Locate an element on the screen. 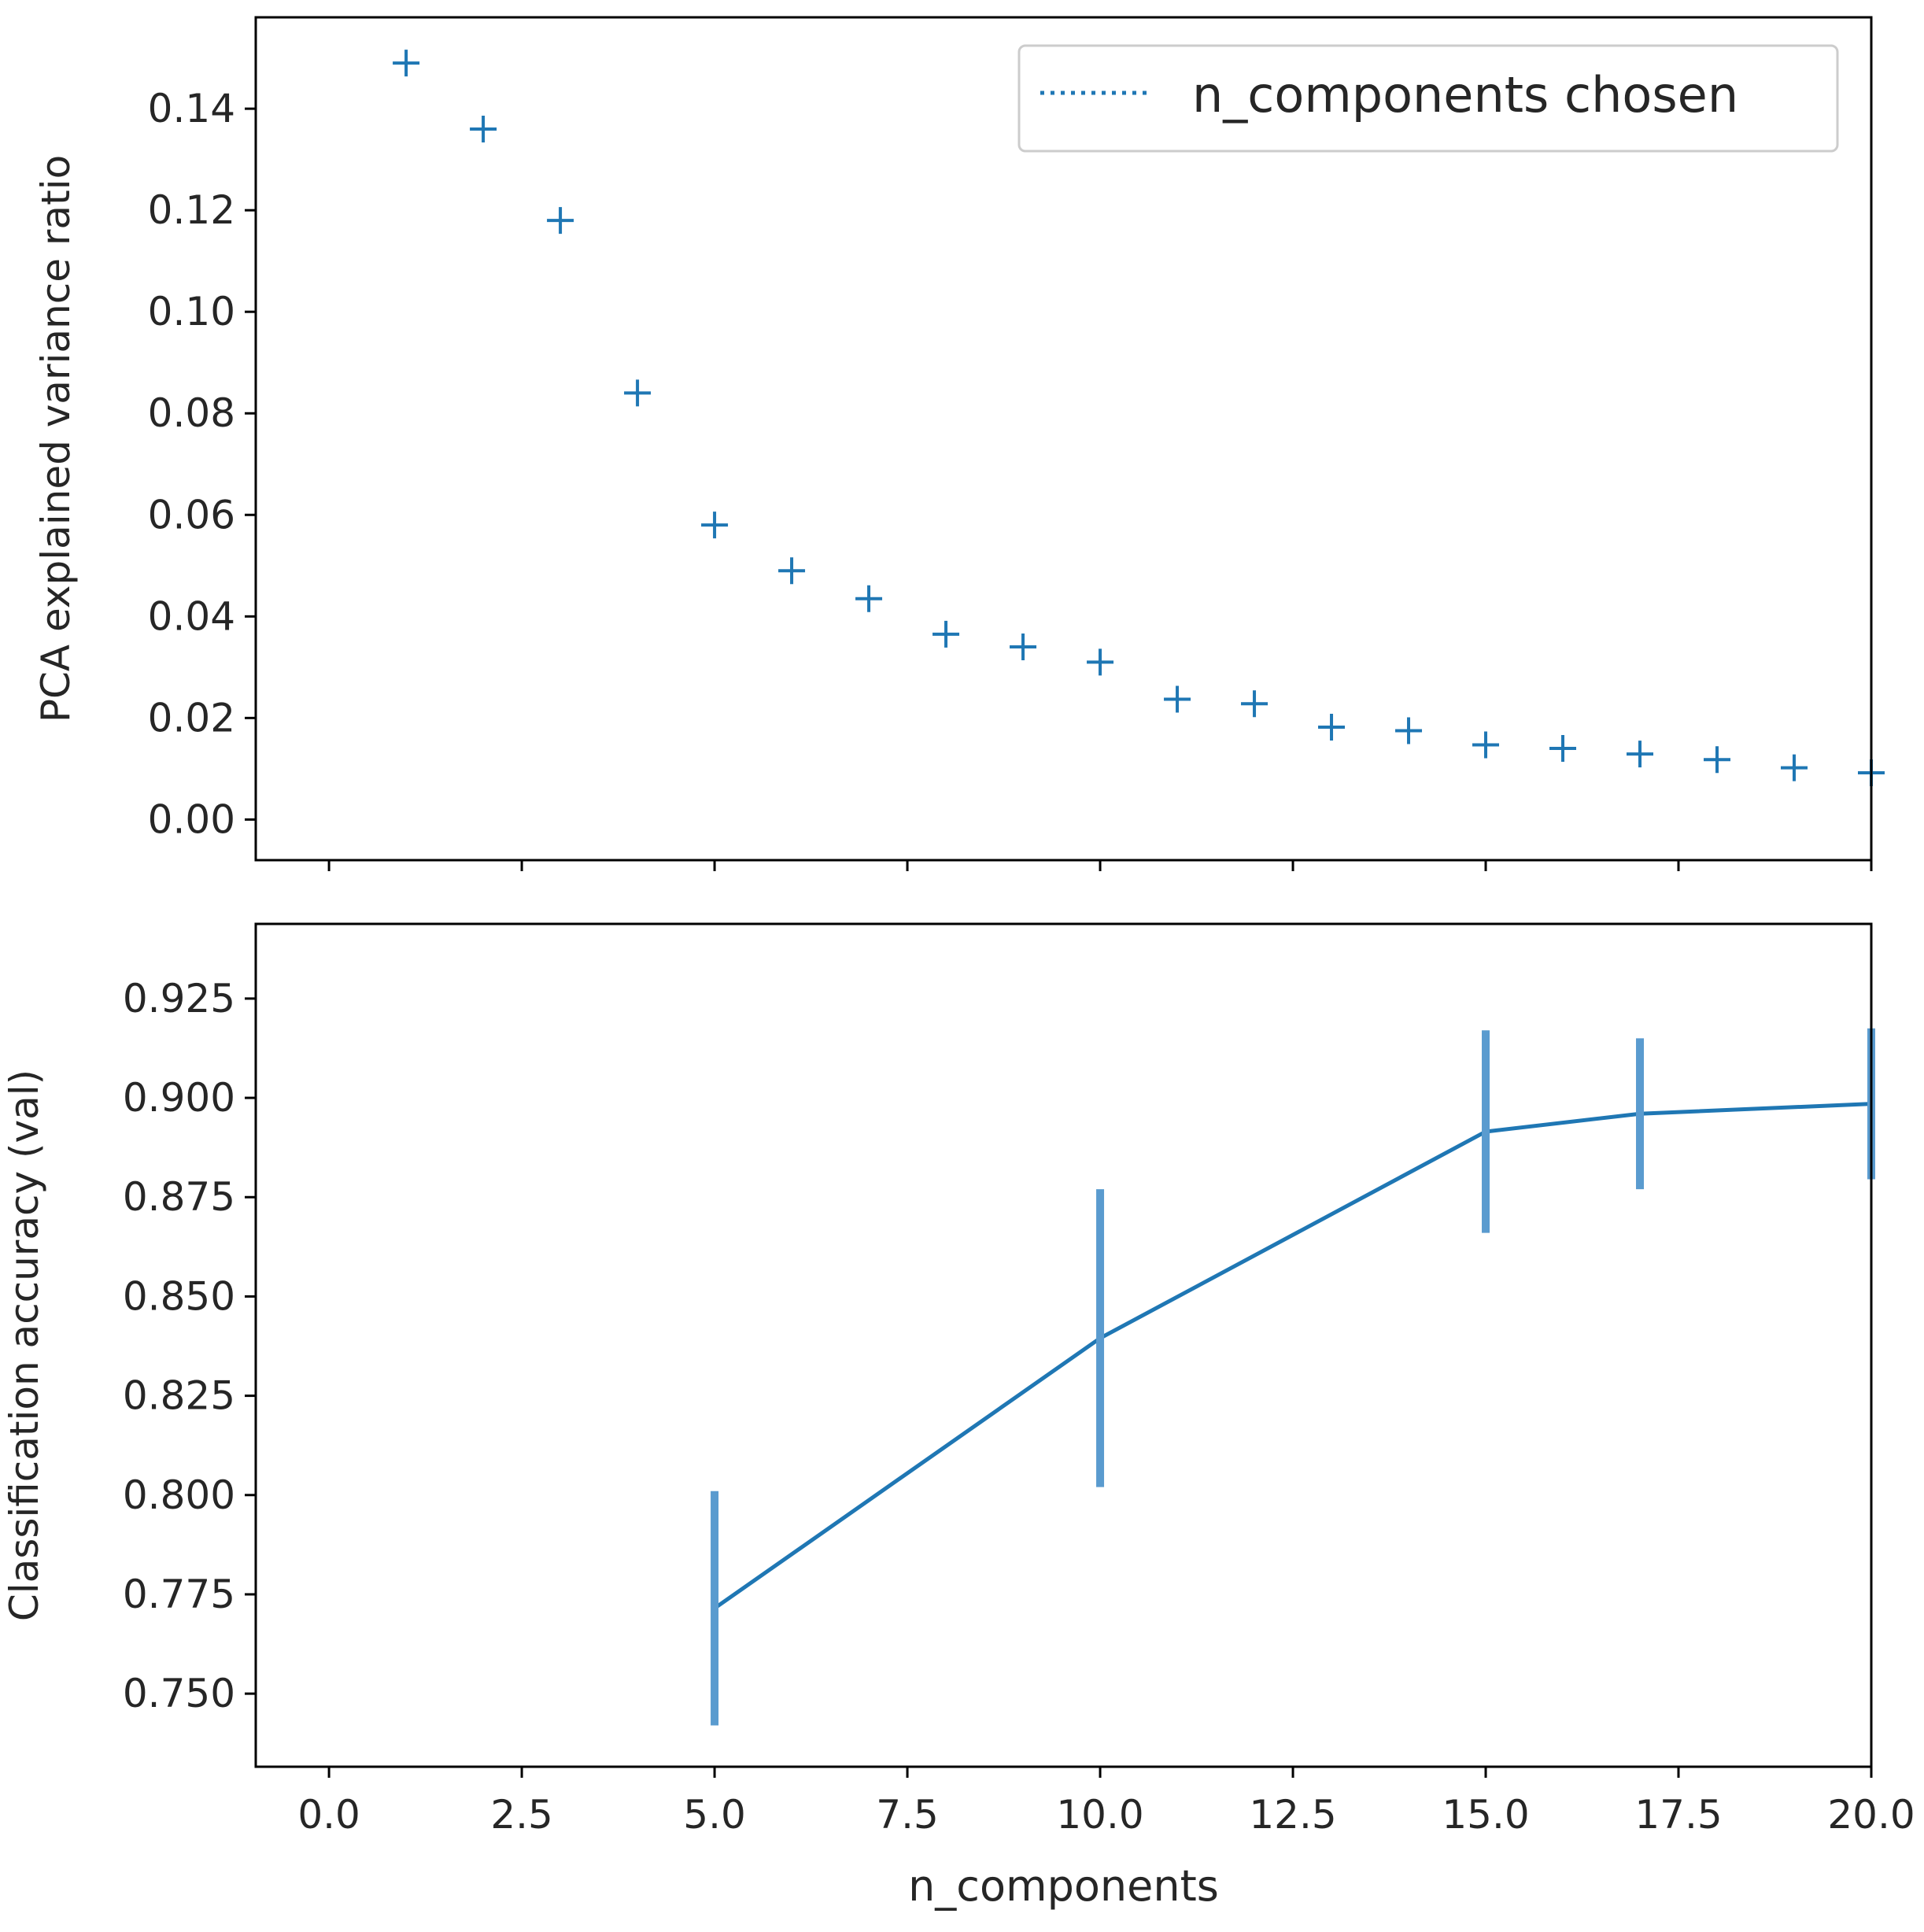 The image size is (1924, 1932). y-tick-label: 0.925 is located at coordinates (179, 998).